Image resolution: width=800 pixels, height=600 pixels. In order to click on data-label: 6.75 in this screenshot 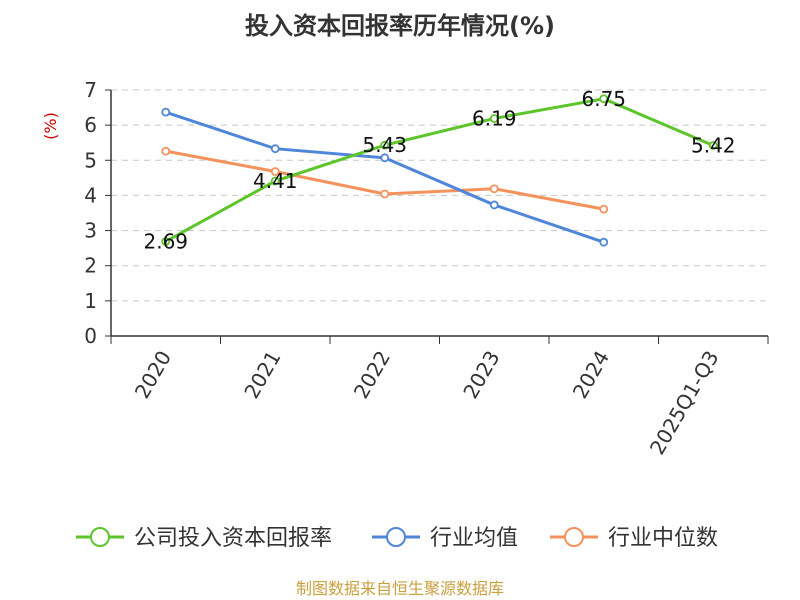, I will do `click(603, 99)`.